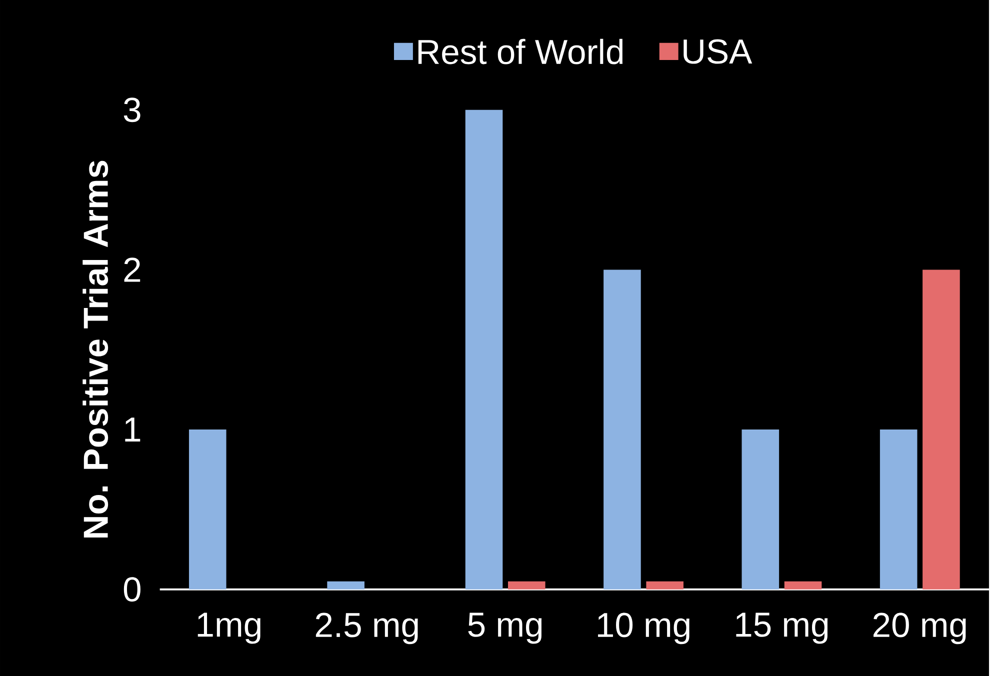 The height and width of the screenshot is (676, 990). I want to click on y-tick-label: 2, so click(132, 269).